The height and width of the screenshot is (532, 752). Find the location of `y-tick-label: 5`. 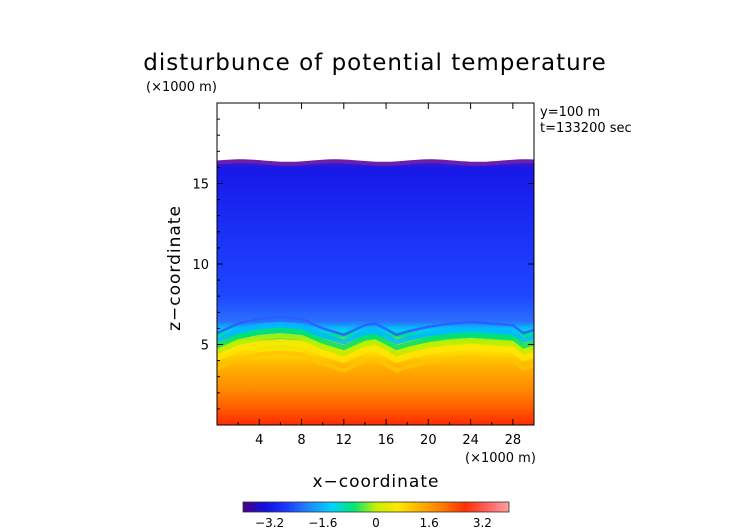

y-tick-label: 5 is located at coordinates (205, 346).